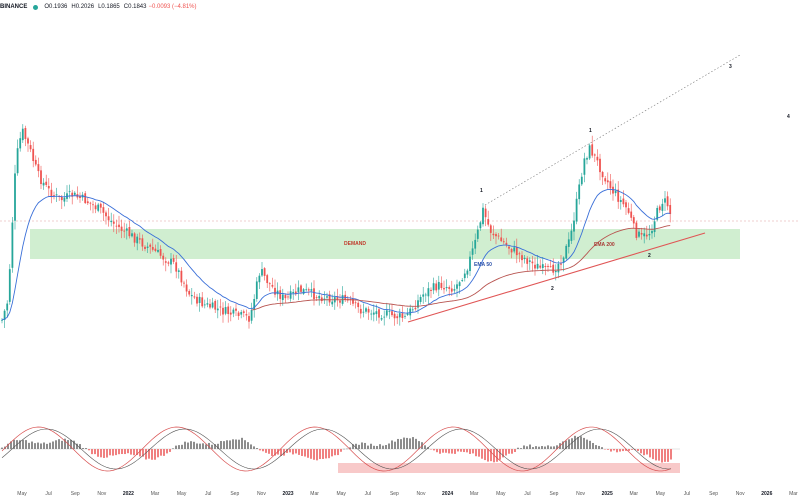  I want to click on x-tick-label: Nov, so click(740, 494).